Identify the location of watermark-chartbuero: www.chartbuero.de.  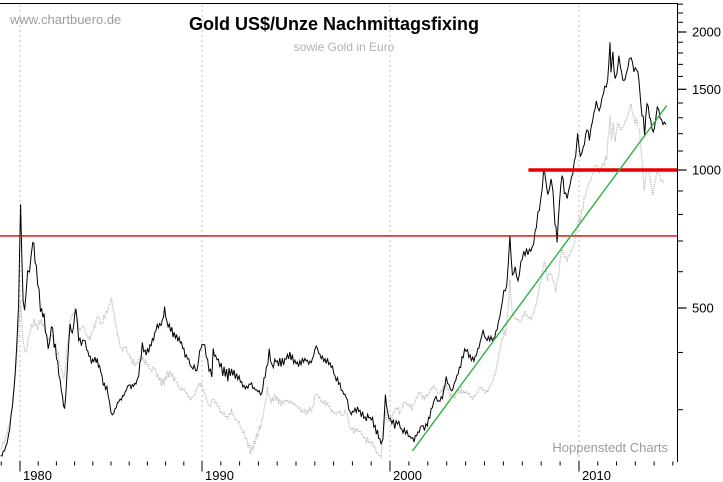
(65, 19).